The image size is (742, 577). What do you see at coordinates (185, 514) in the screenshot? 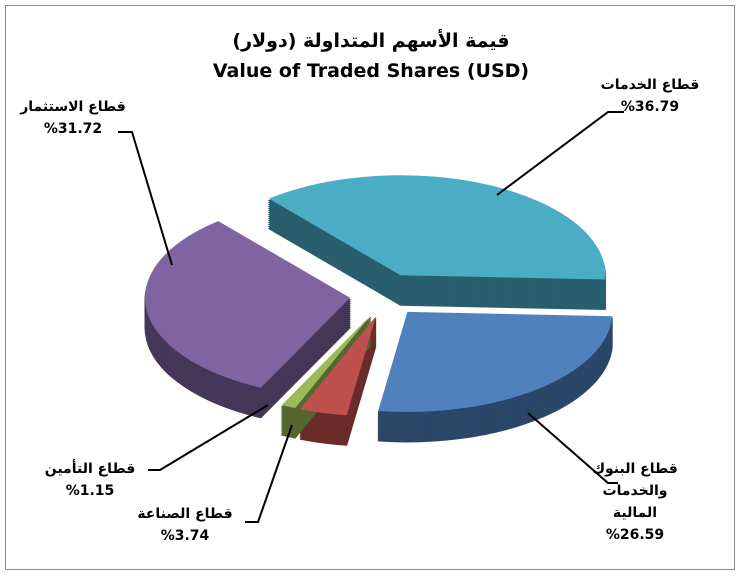
I see `label-category: قطاع الصناعة` at bounding box center [185, 514].